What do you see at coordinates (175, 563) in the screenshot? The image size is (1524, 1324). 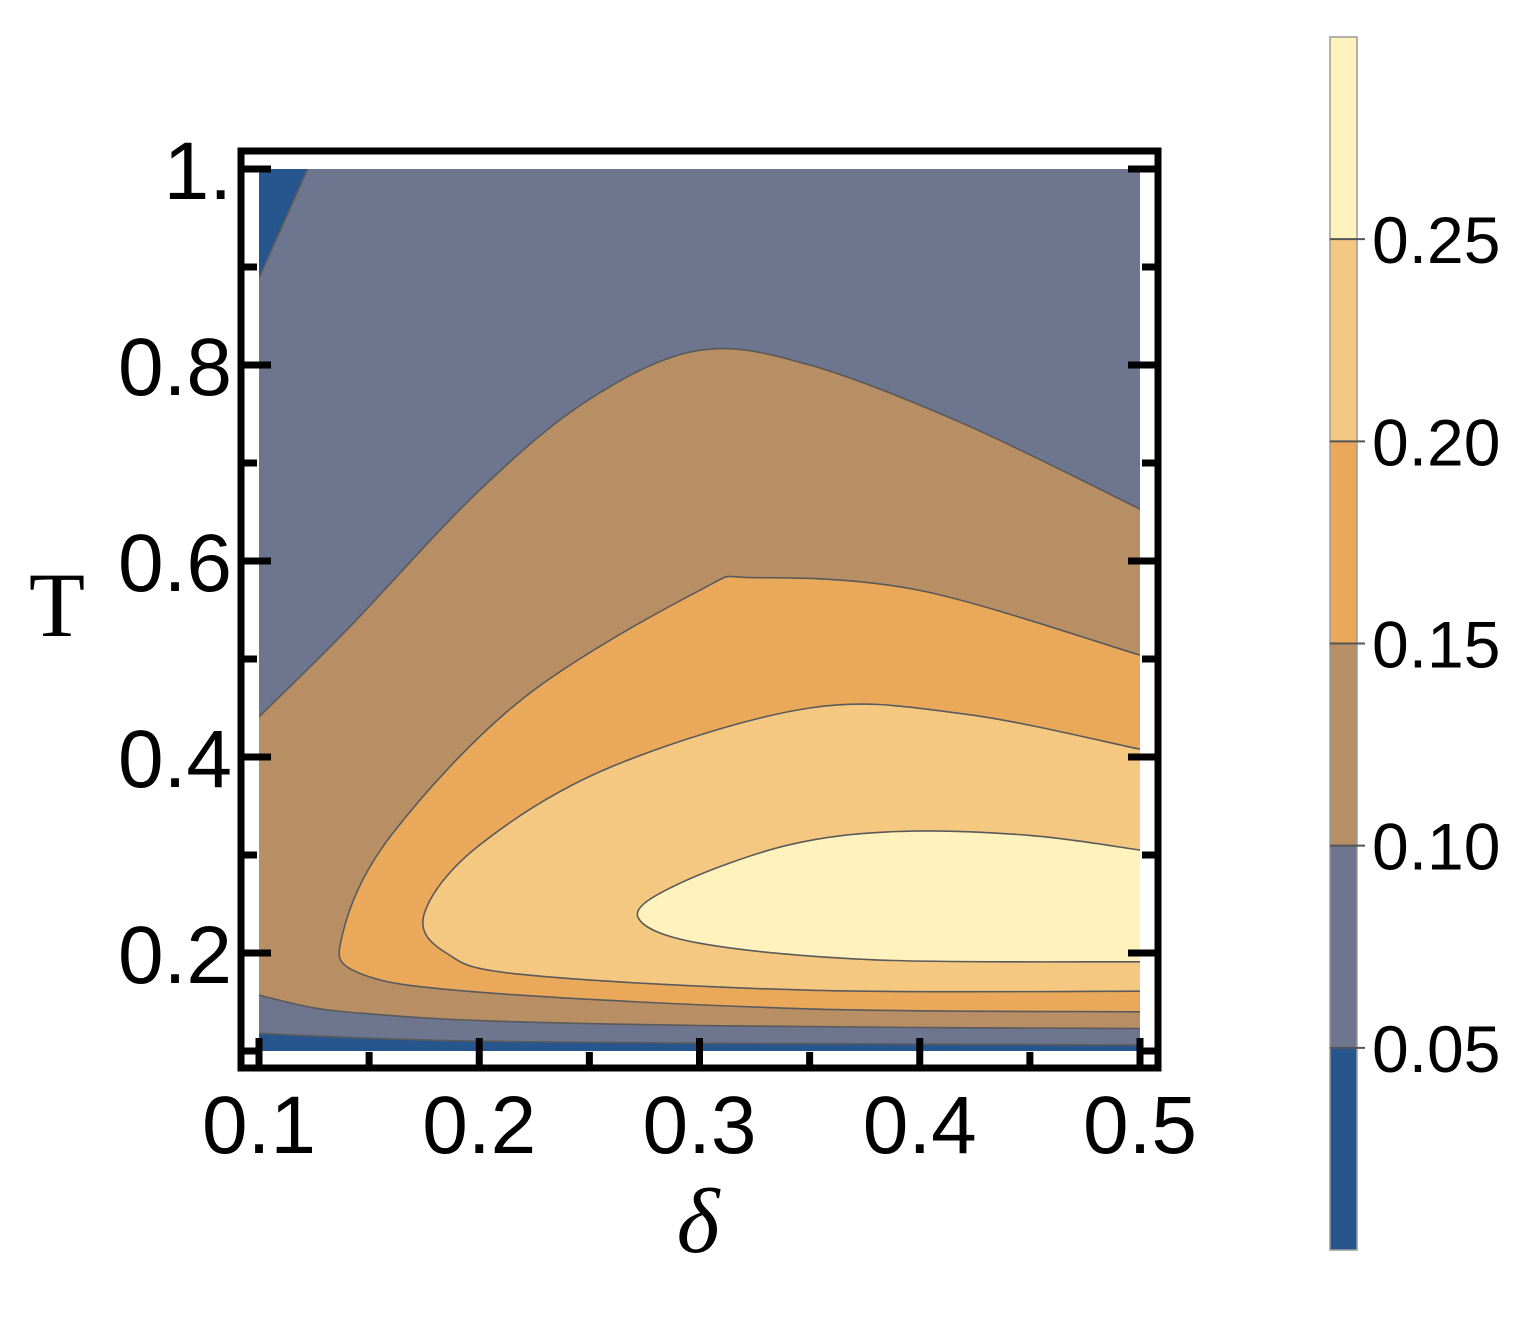 I see `y-tick-label: 0.6` at bounding box center [175, 563].